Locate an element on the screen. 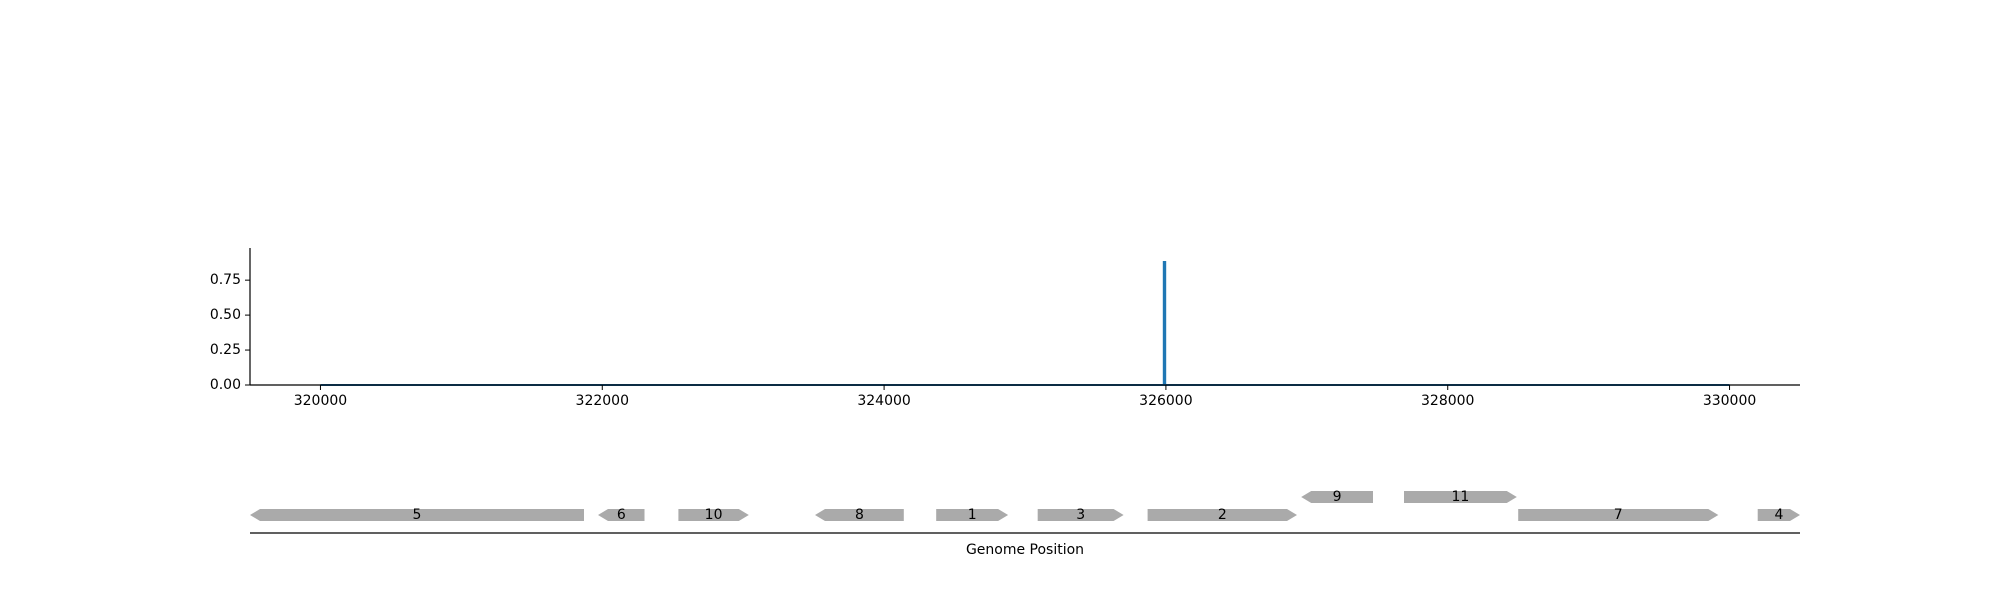 The image size is (2000, 600). coverage-series is located at coordinates (1025, 323).